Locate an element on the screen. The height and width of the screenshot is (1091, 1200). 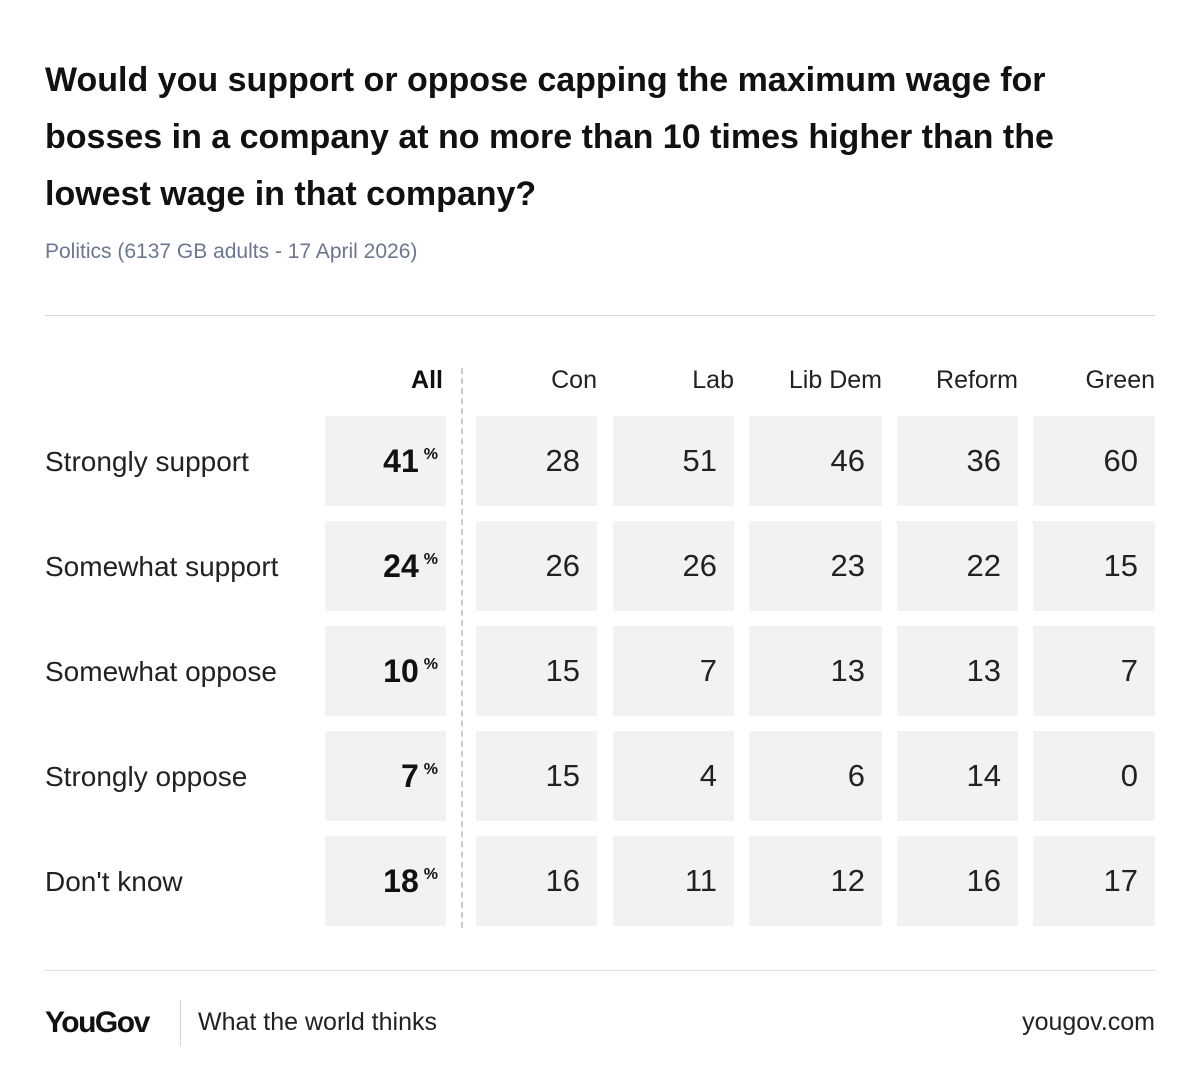
row-label-strongly-oppose: Strongly oppose is located at coordinates (146, 776).